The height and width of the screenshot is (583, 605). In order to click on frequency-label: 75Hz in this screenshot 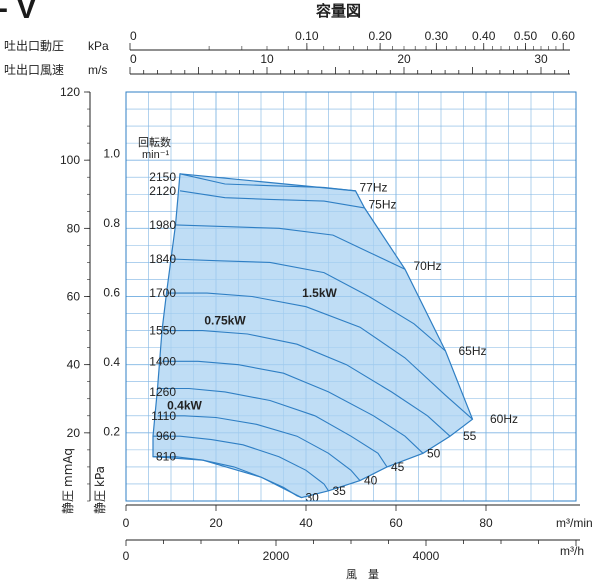, I will do `click(383, 204)`.